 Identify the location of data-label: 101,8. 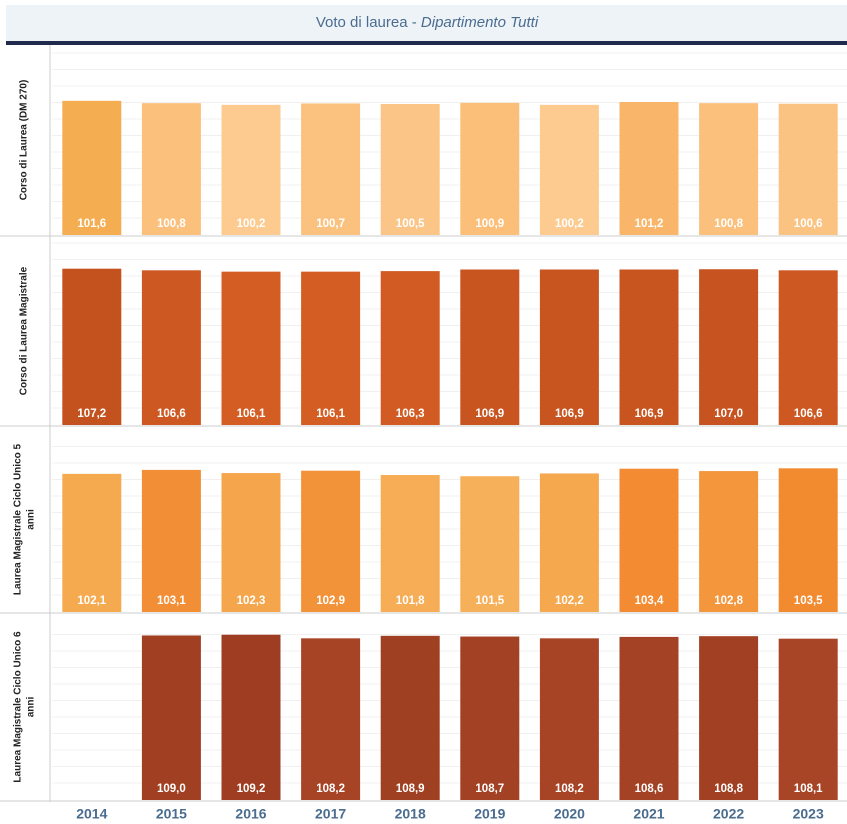
(410, 601).